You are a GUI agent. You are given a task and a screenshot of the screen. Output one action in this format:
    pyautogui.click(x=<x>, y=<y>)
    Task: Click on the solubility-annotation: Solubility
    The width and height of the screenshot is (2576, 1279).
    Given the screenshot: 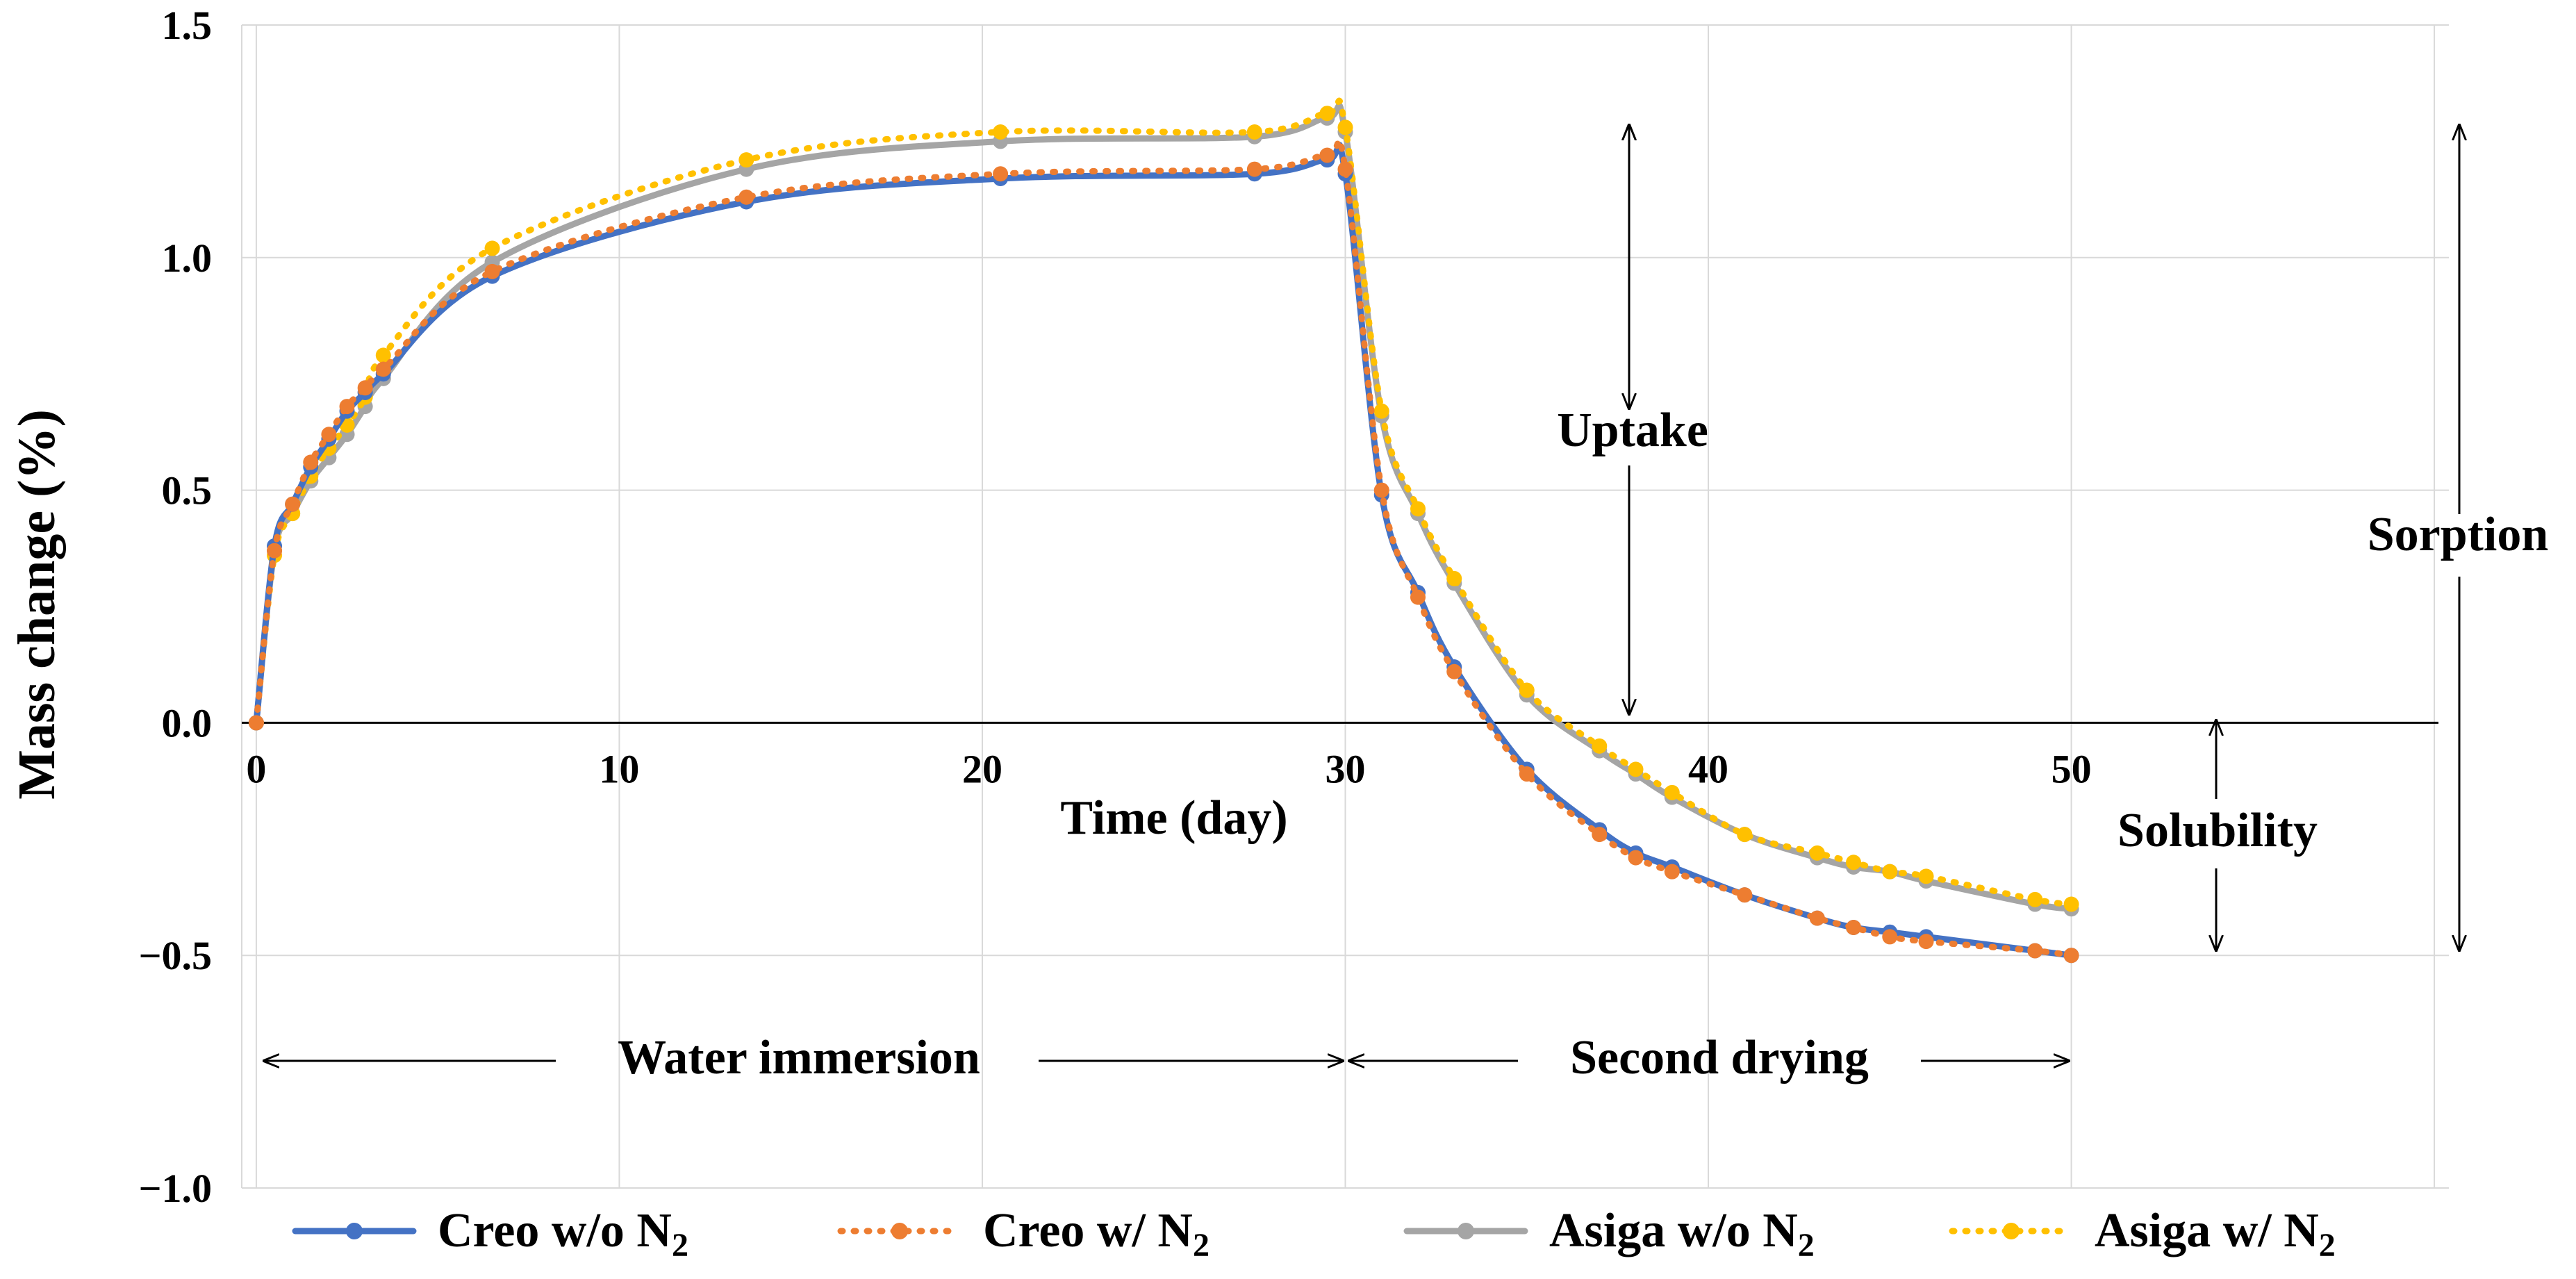 What is the action you would take?
    pyautogui.click(x=2217, y=830)
    